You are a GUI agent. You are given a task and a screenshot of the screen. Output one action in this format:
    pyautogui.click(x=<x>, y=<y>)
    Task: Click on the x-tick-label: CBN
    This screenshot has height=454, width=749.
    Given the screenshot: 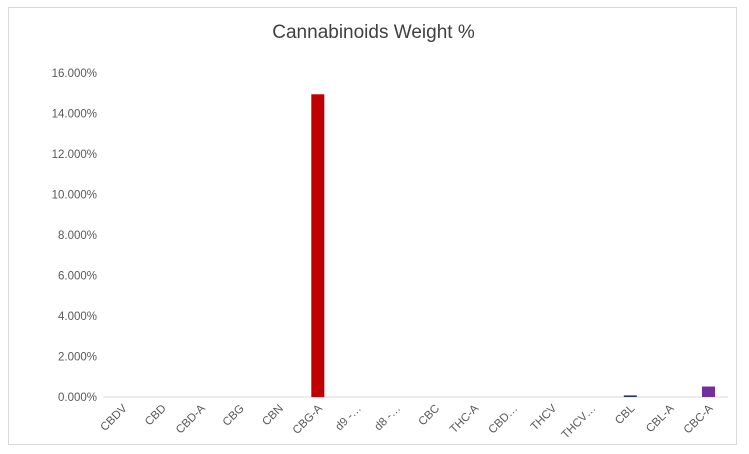 What is the action you would take?
    pyautogui.click(x=273, y=416)
    